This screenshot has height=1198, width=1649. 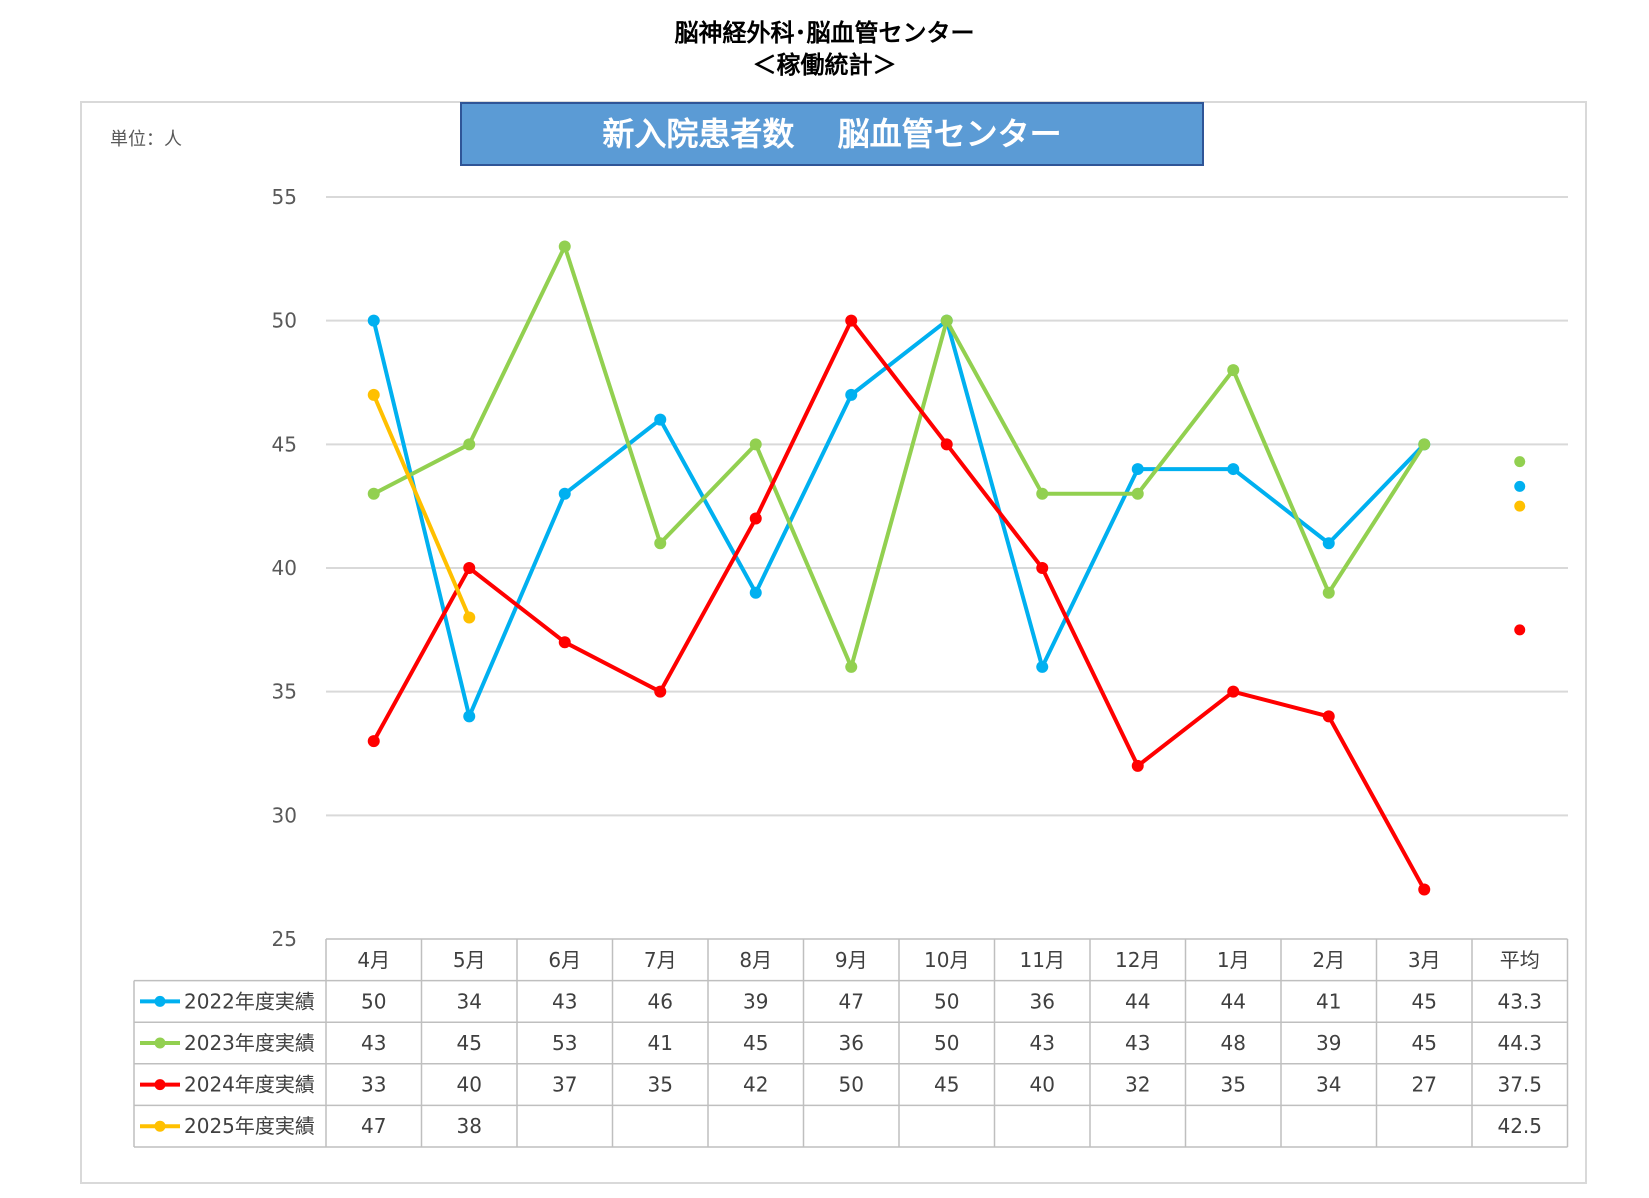 I want to click on table-cell-value: 42, so click(x=755, y=1085).